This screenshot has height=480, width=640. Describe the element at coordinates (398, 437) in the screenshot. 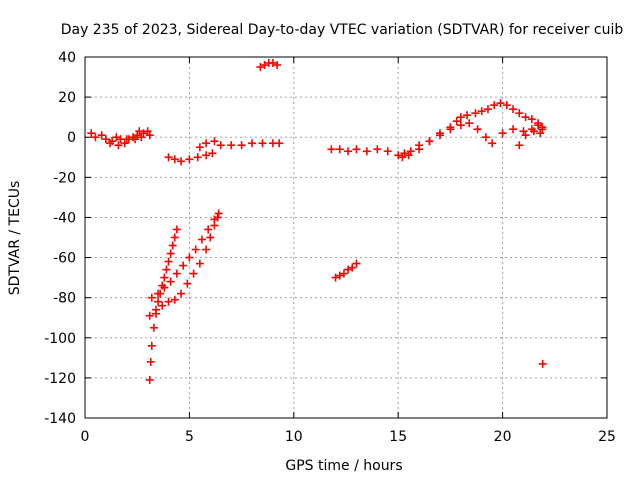

I see `x-tick-label: 15` at that location.